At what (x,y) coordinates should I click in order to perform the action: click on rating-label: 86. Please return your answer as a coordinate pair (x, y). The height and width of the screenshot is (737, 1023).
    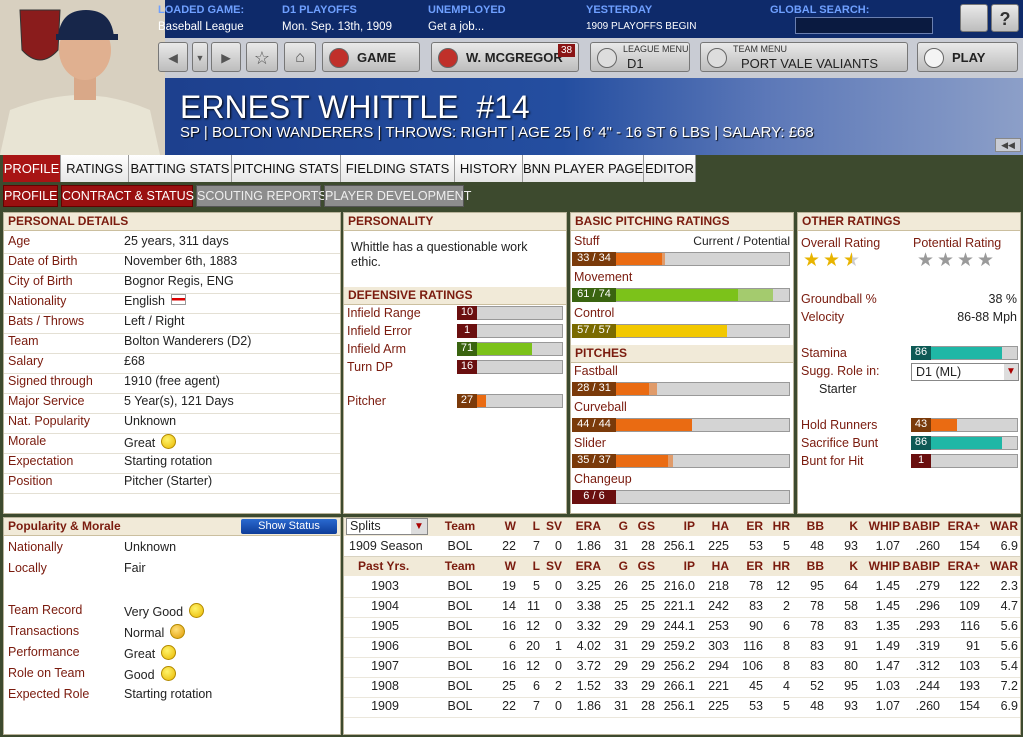
    Looking at the image, I should click on (921, 353).